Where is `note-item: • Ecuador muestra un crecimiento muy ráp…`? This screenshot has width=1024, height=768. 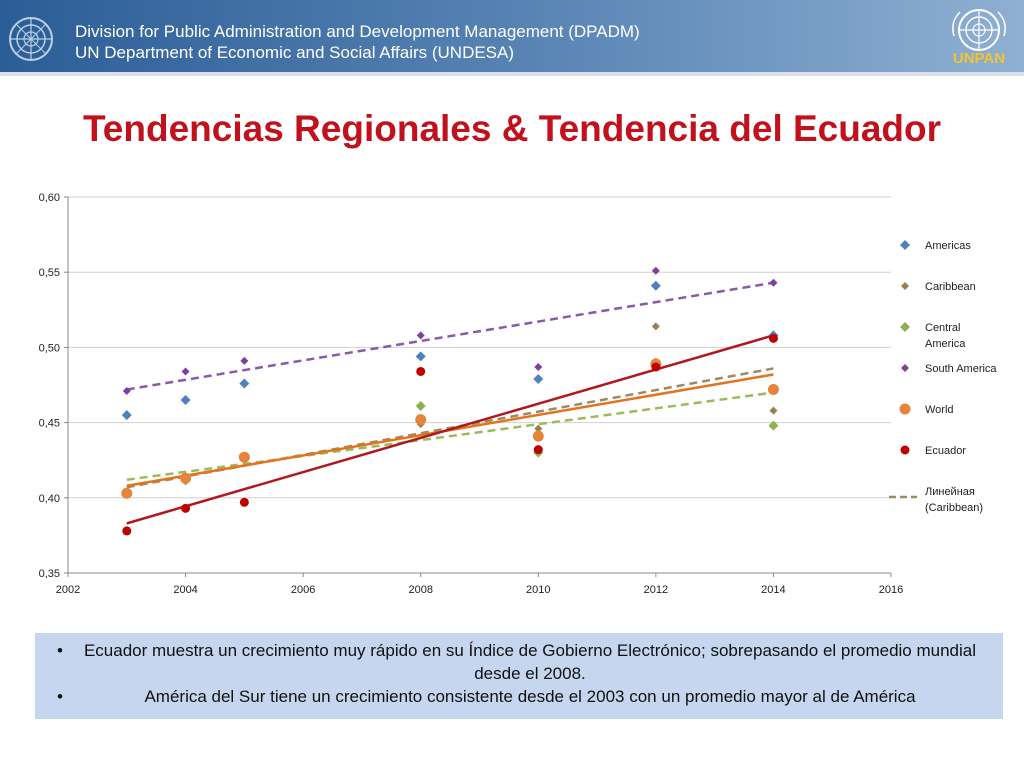
note-item: • Ecuador muestra un crecimiento muy ráp… is located at coordinates (519, 662).